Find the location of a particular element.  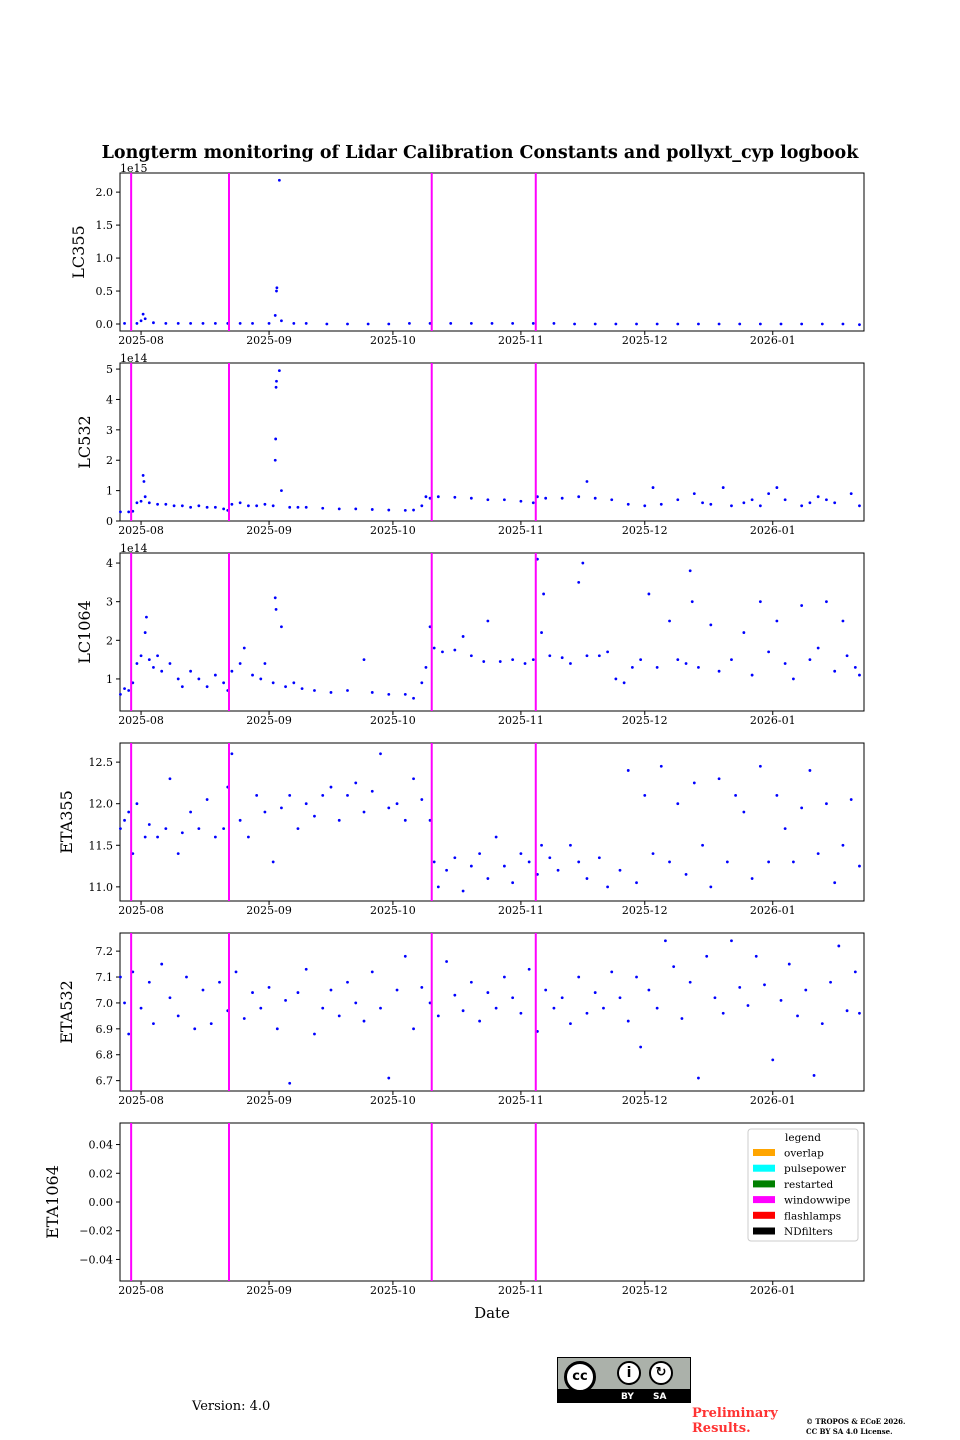

x-tick-label: 2025-12 is located at coordinates (645, 530).